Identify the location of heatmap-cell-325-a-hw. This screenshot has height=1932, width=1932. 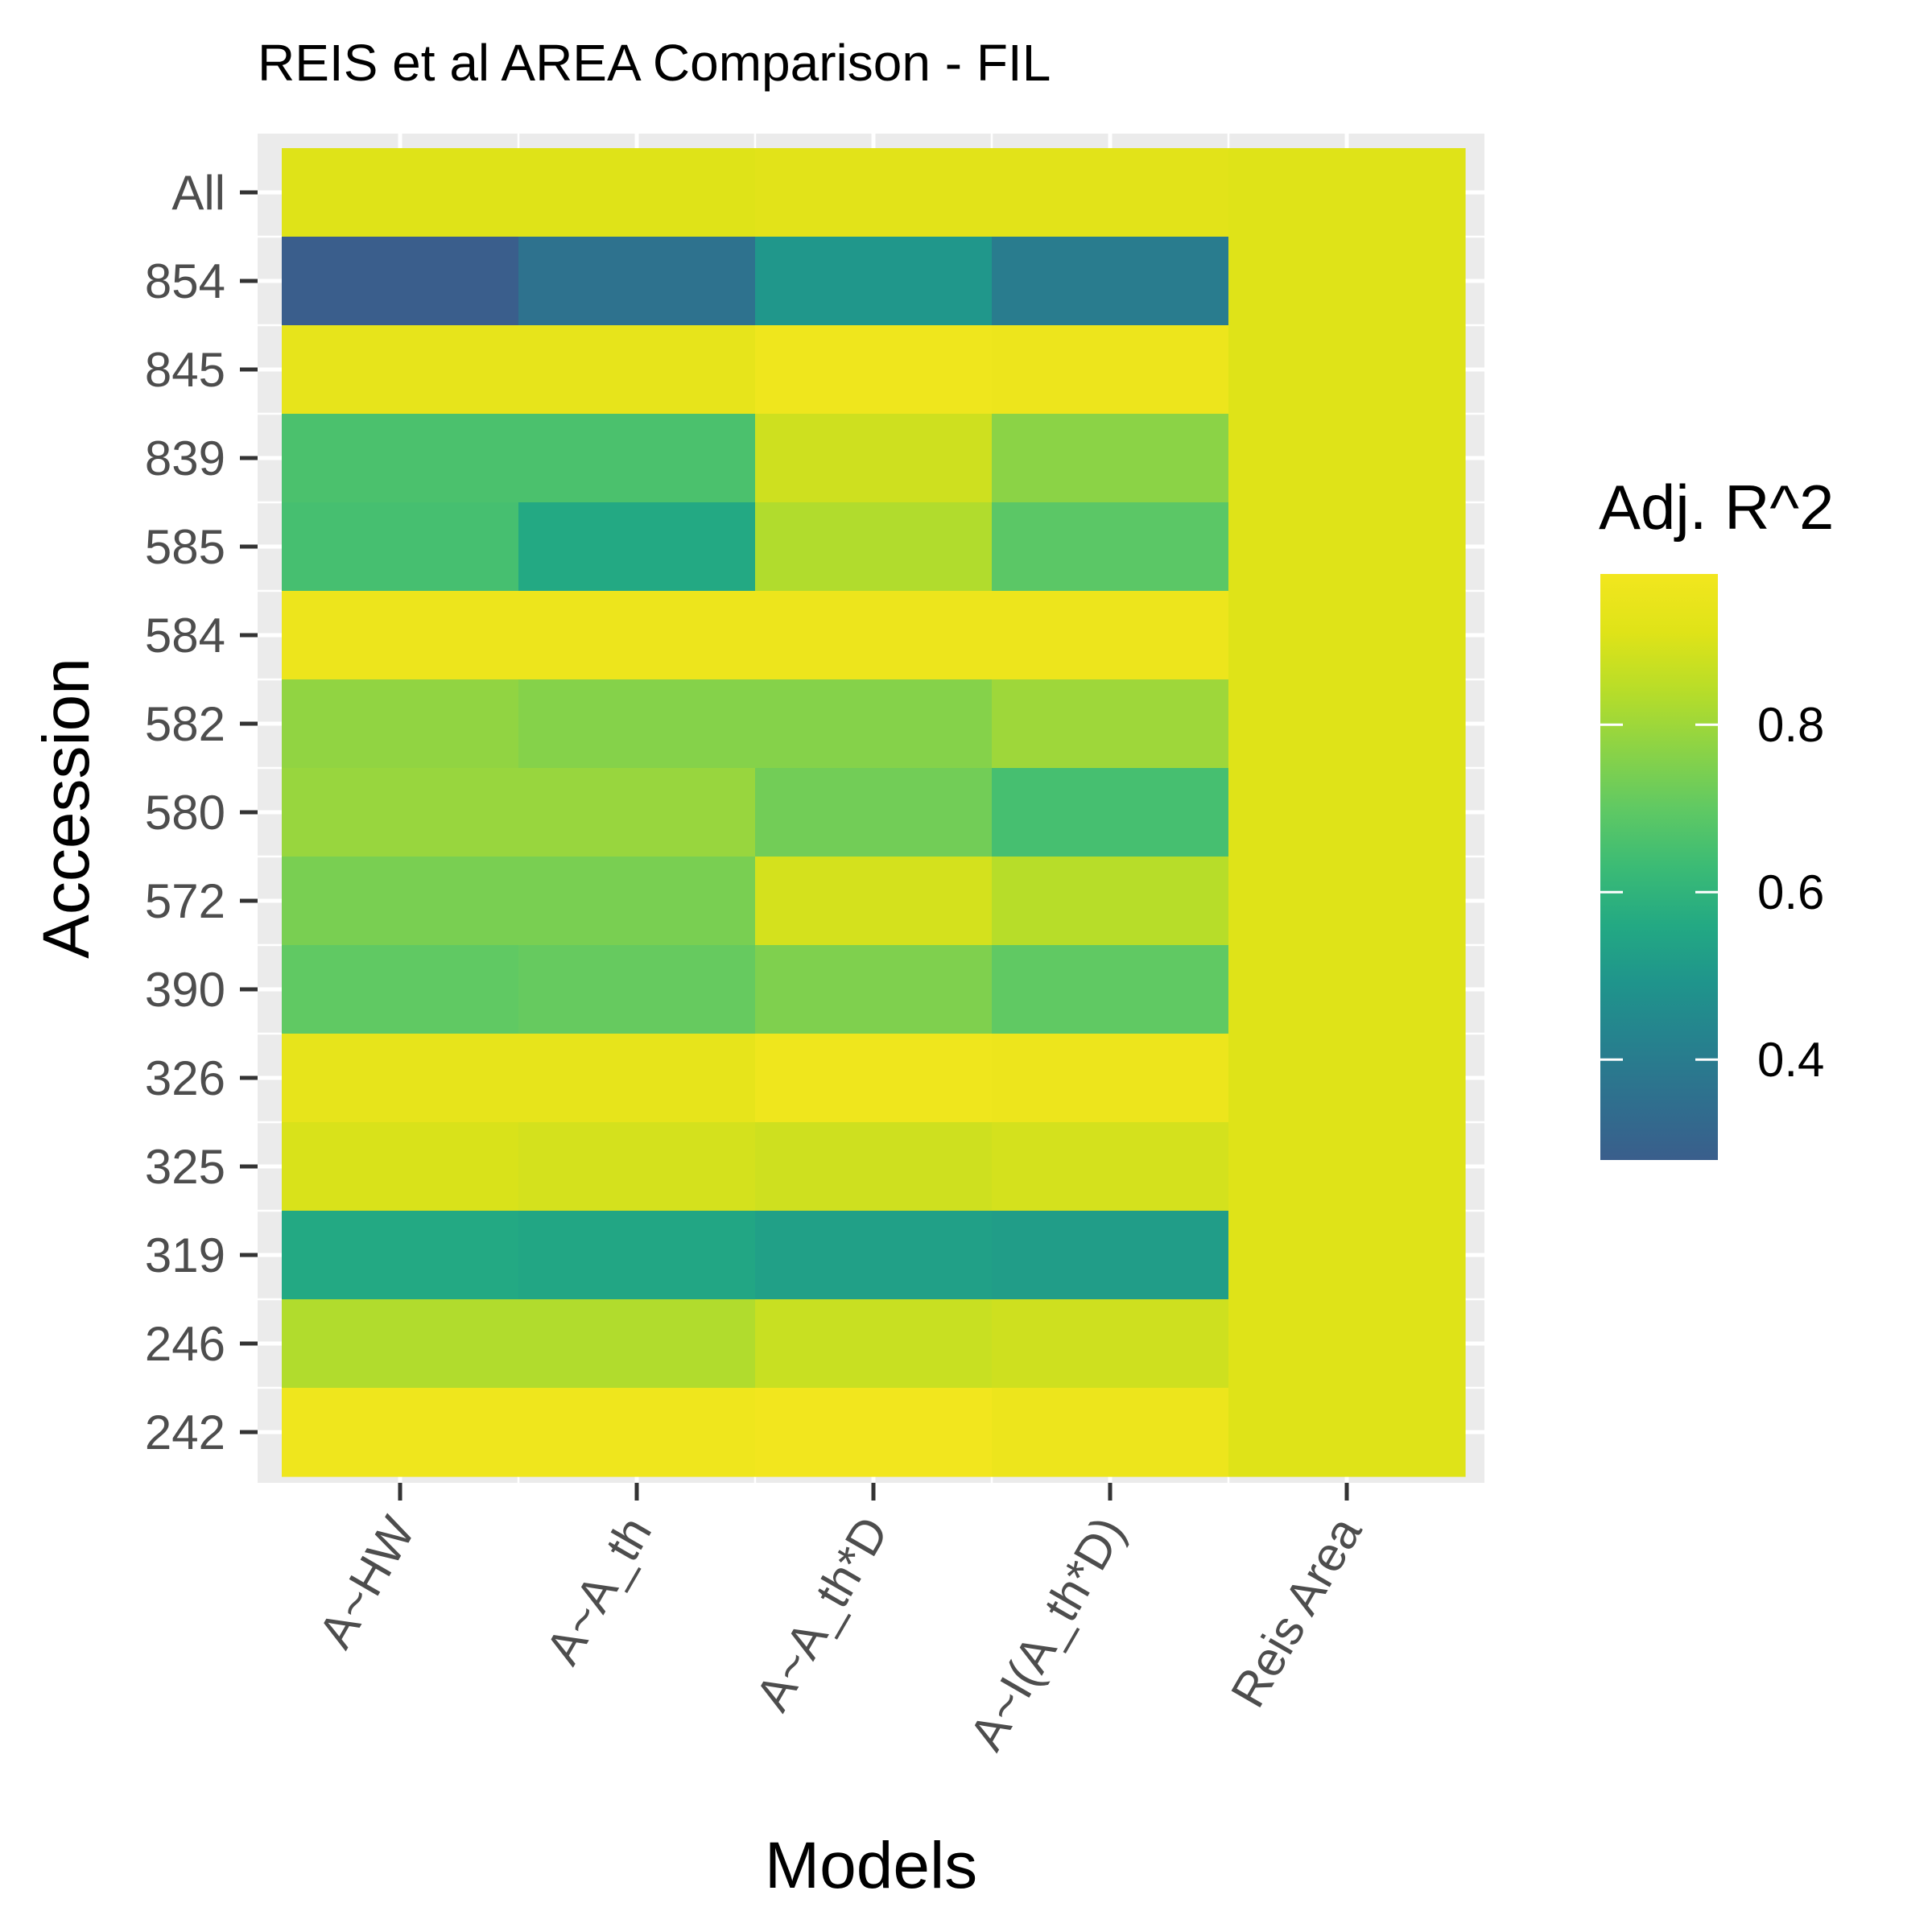
(400, 1167).